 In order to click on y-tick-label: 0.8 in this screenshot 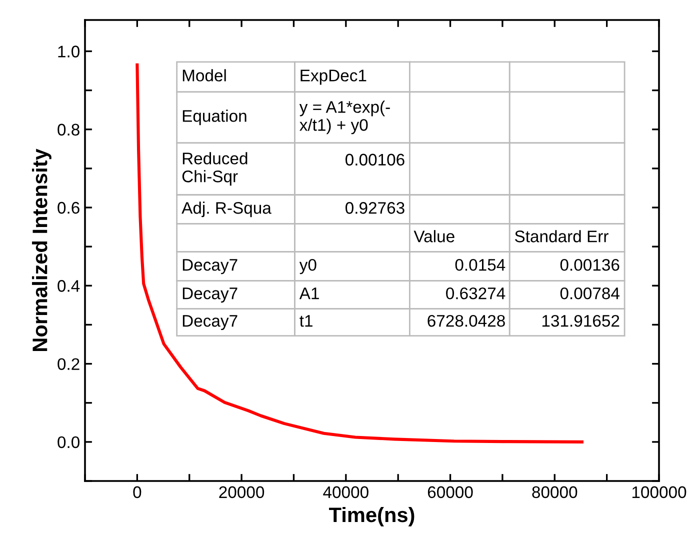, I will do `click(69, 130)`.